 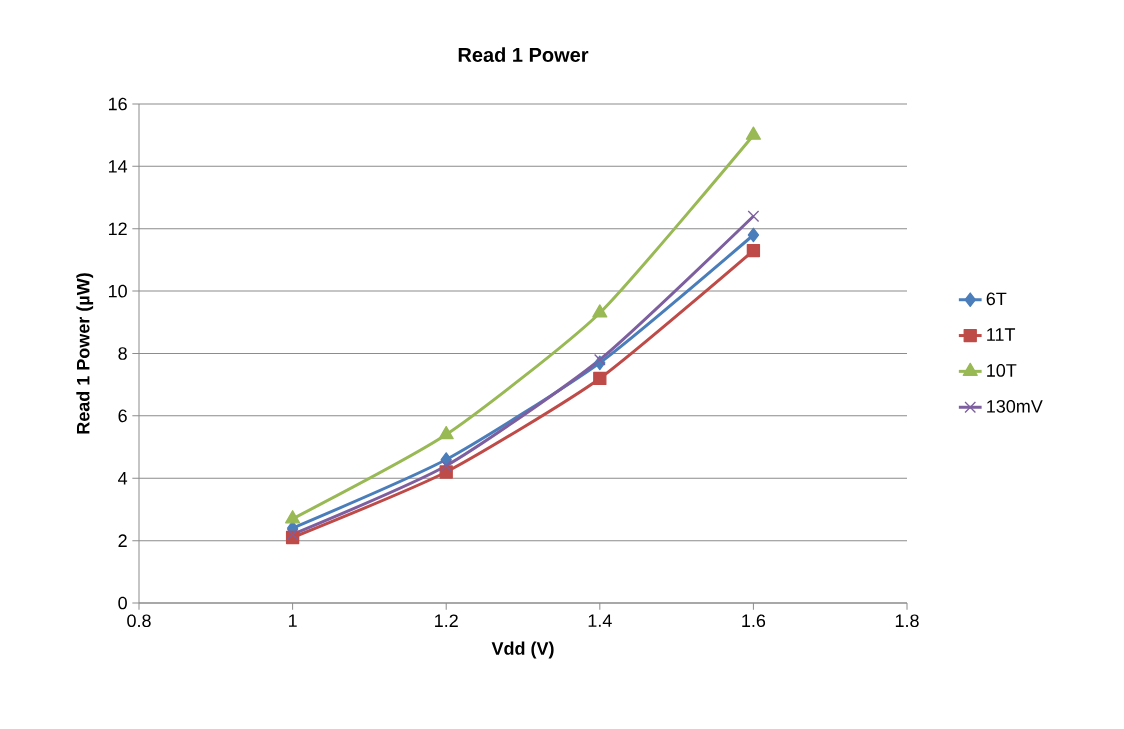 I want to click on x-tick-label: 1.4, so click(x=600, y=620).